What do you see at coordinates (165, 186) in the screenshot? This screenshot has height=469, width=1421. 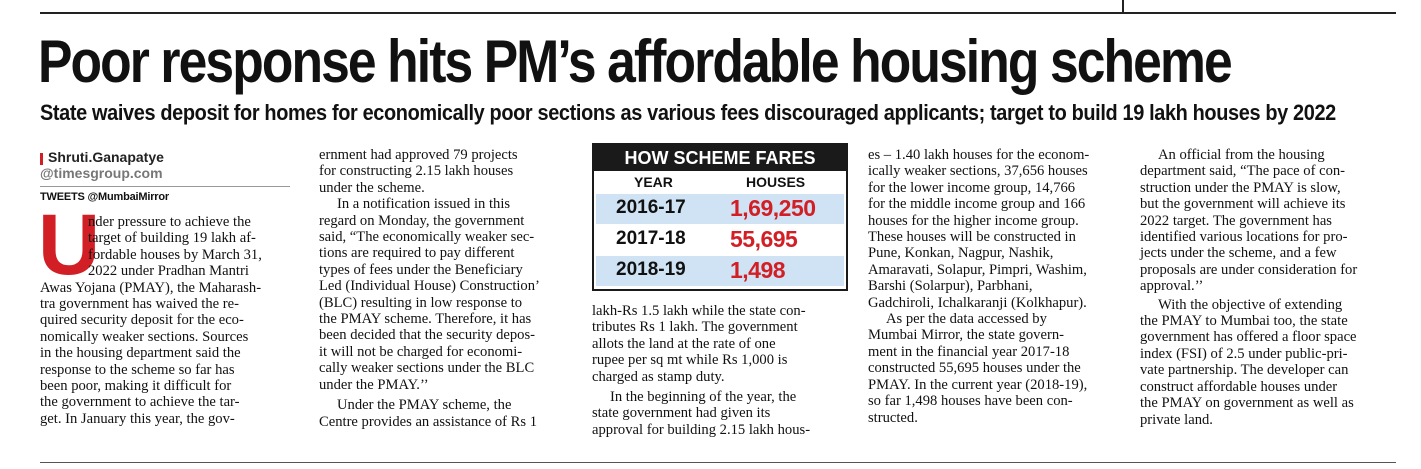 I see `byline-divider` at bounding box center [165, 186].